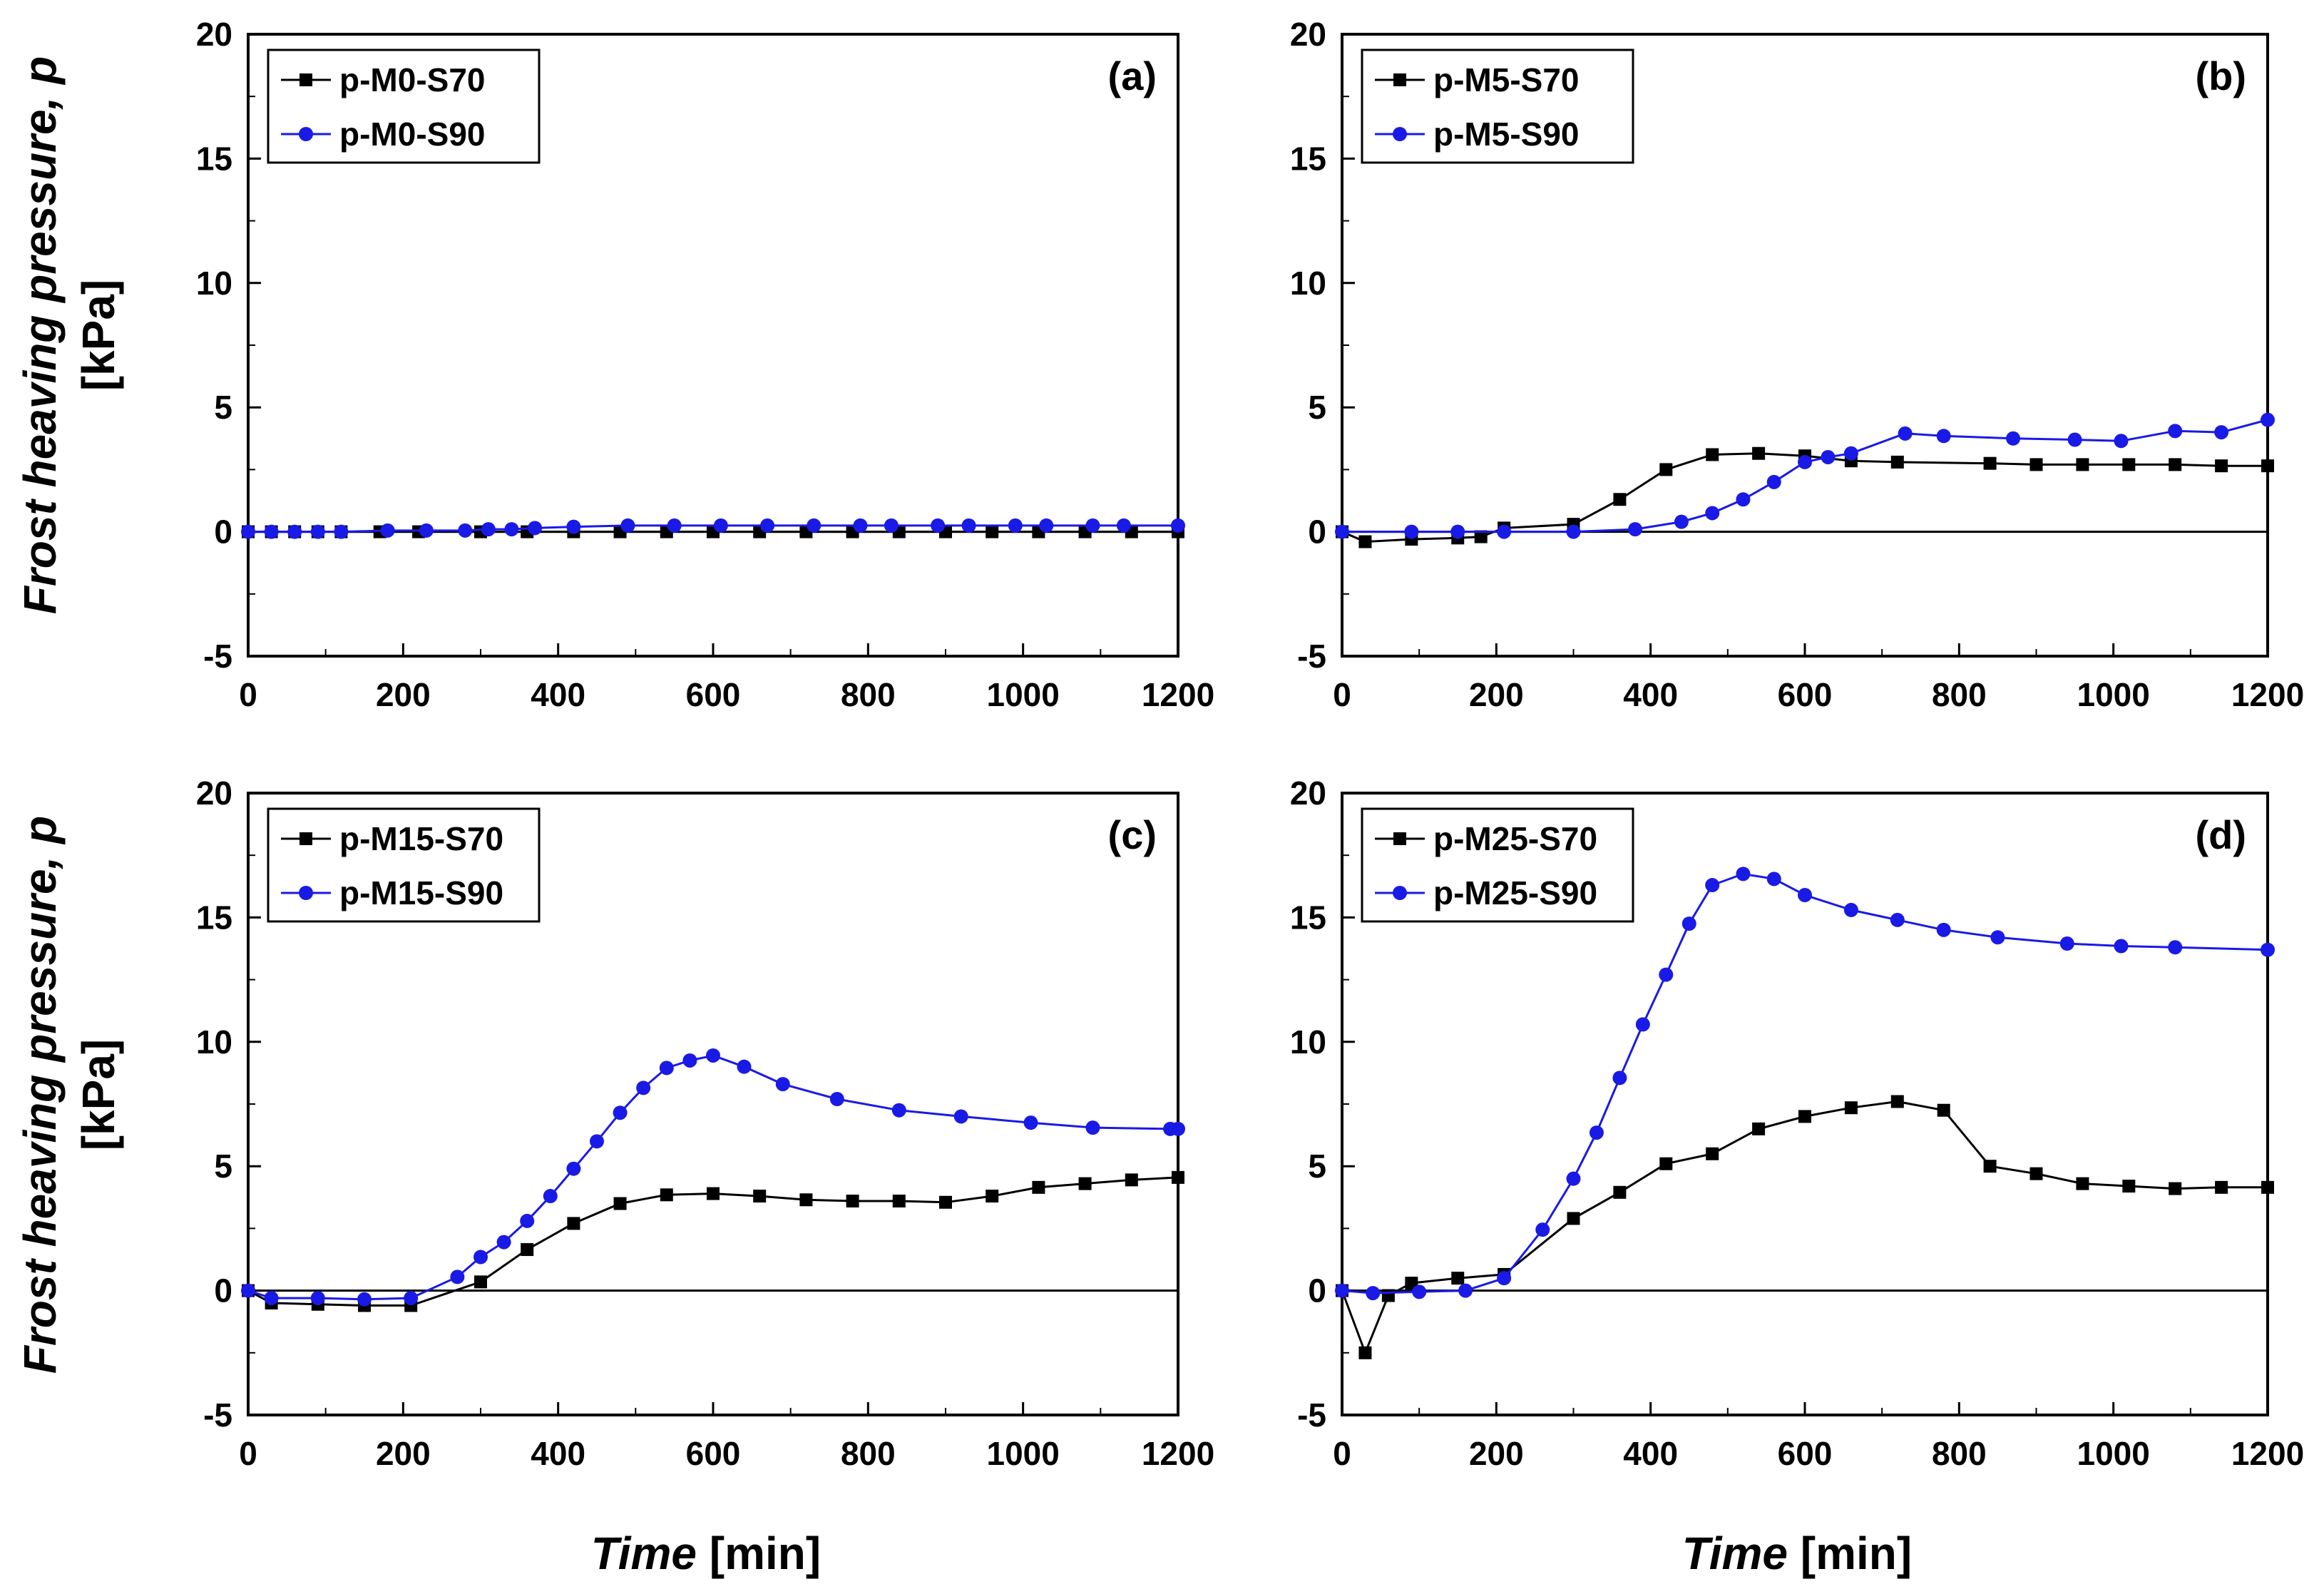  Describe the element at coordinates (98, 1095) in the screenshot. I see `y-axis-unit-bottom: [kPa]` at that location.